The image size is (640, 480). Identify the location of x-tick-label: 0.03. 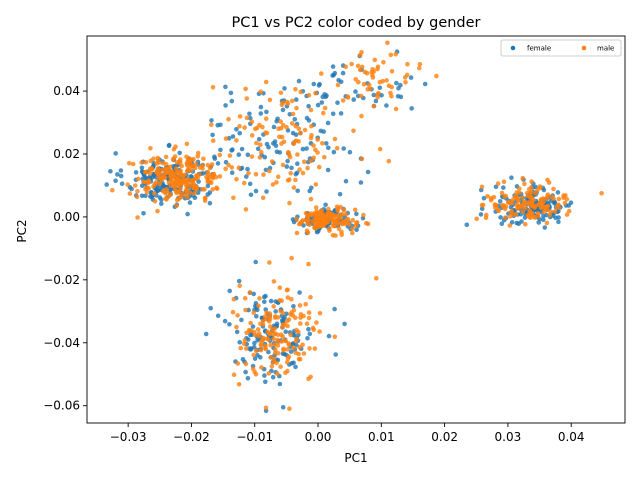
(508, 437).